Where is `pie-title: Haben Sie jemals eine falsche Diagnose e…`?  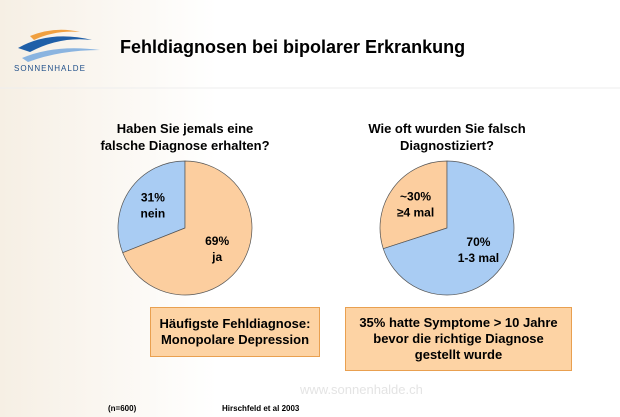
pie-title: Haben Sie jemals eine falsche Diagnose e… is located at coordinates (185, 137).